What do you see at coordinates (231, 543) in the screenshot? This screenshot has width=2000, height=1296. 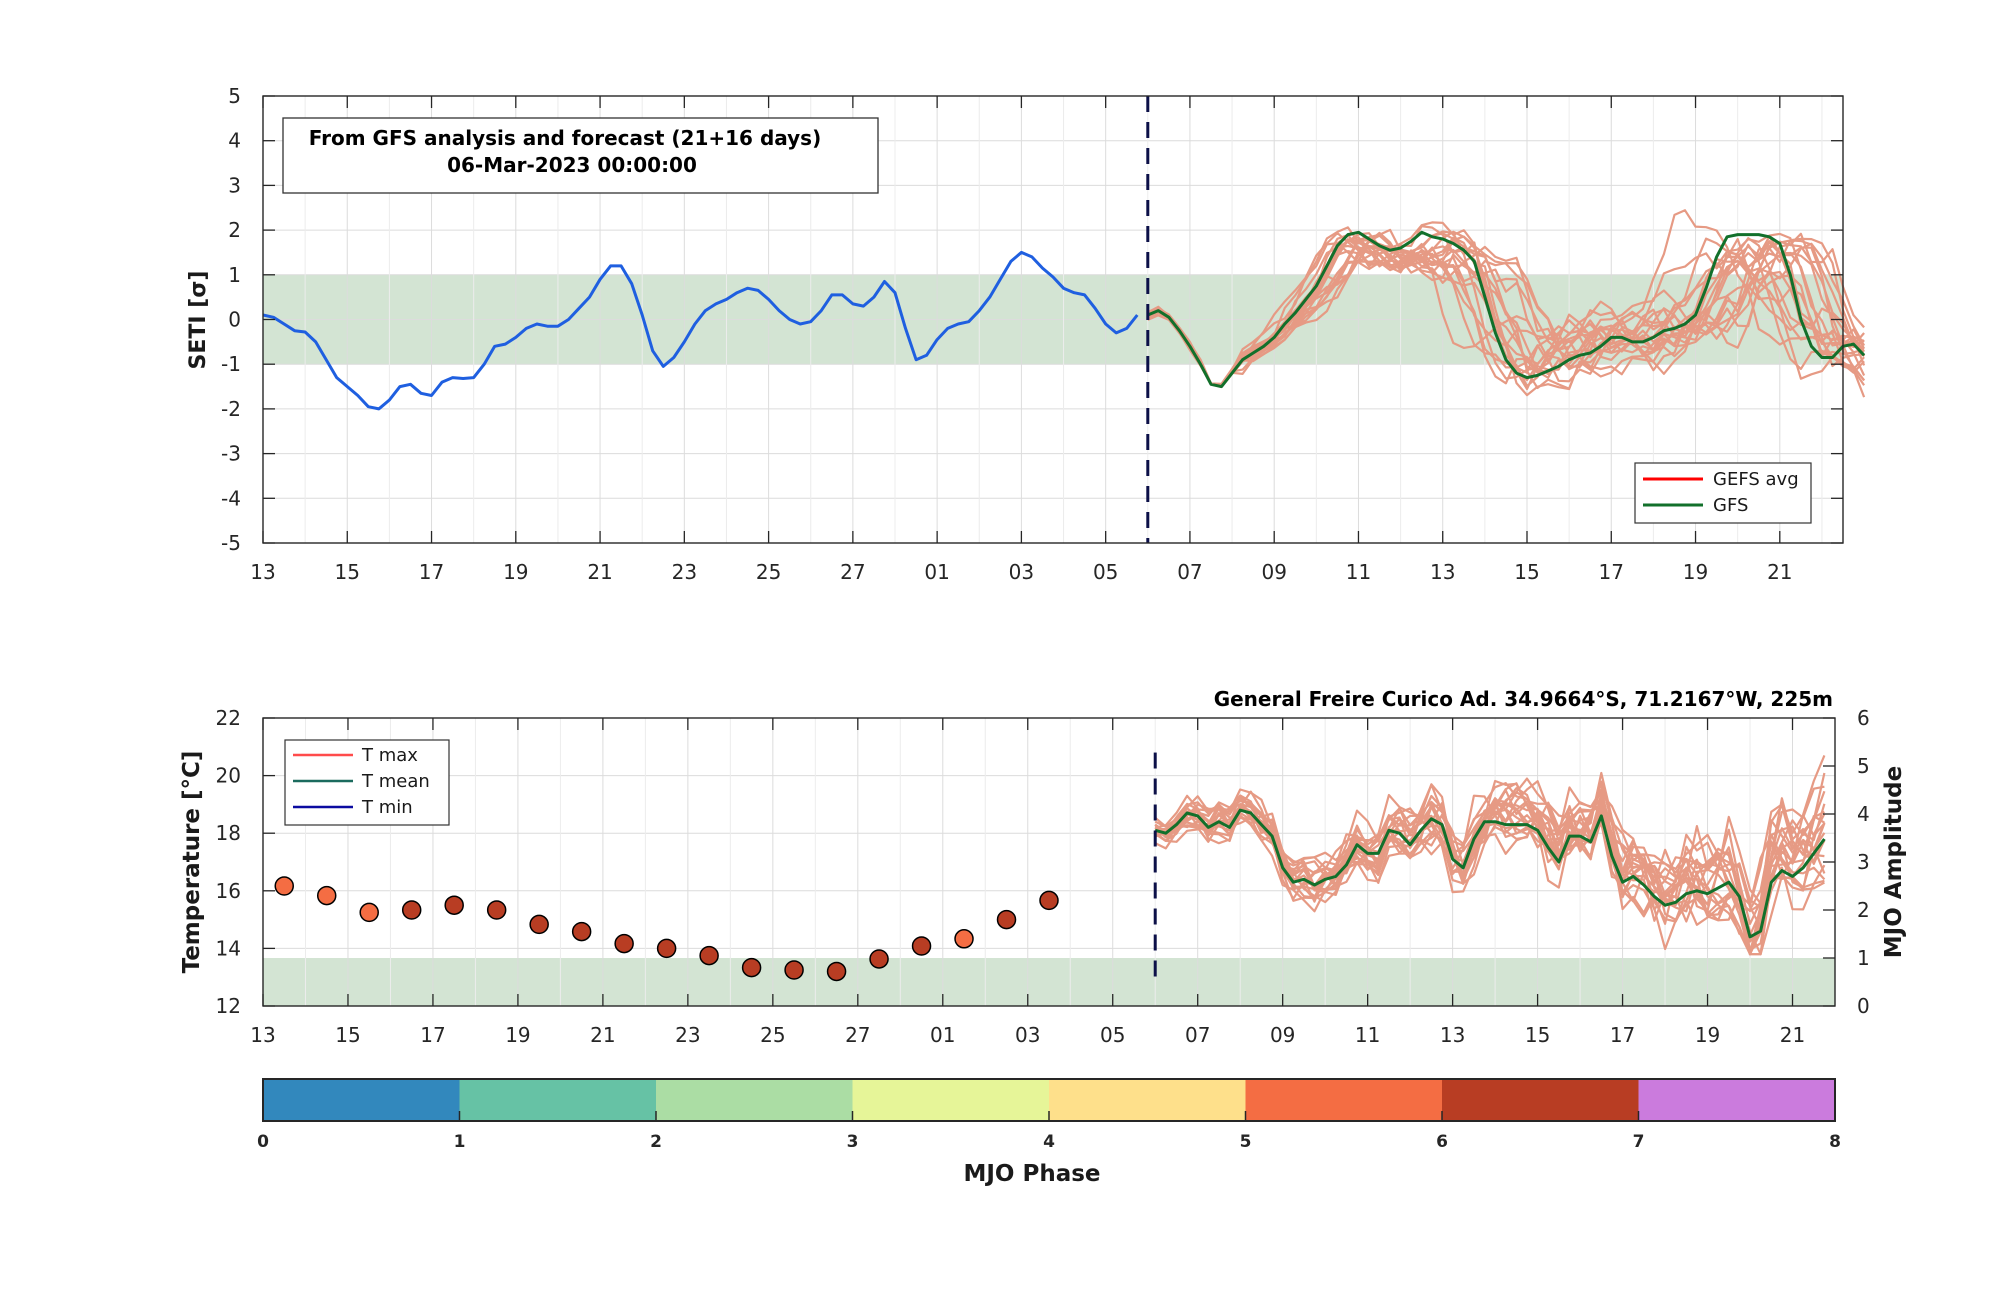 I see `y-tick-label: -5` at bounding box center [231, 543].